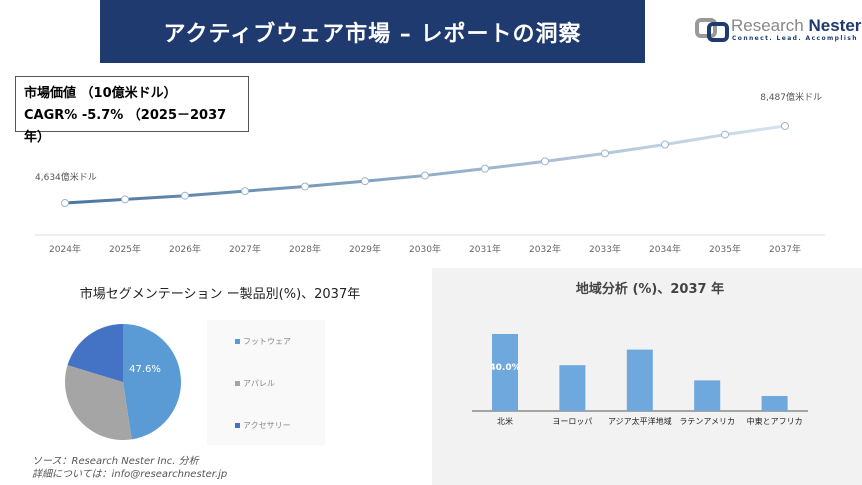 Image resolution: width=862 pixels, height=485 pixels. Describe the element at coordinates (65, 249) in the screenshot. I see `x-tick-label: 2024年` at that location.